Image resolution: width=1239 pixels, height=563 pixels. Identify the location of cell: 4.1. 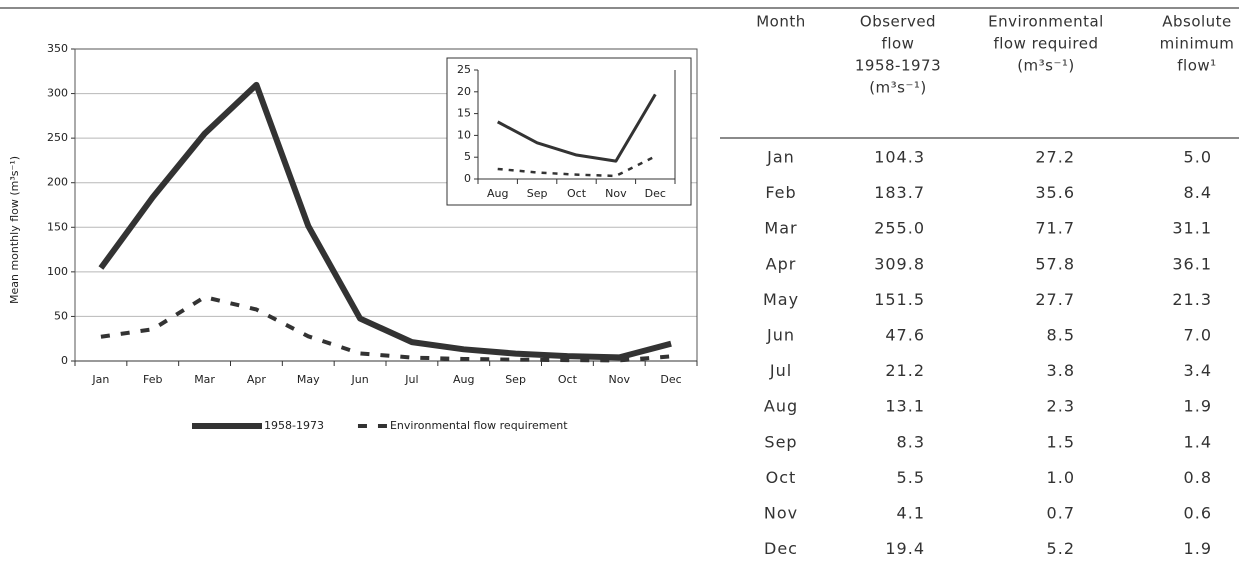
(911, 513).